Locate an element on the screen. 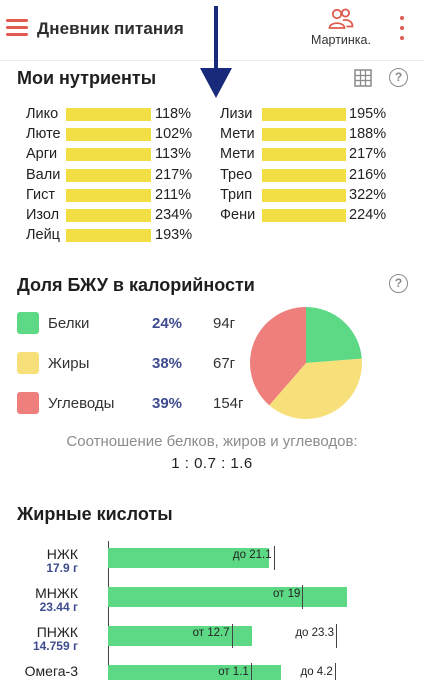 The height and width of the screenshot is (680, 424). nutrient-name: Трео is located at coordinates (236, 174).